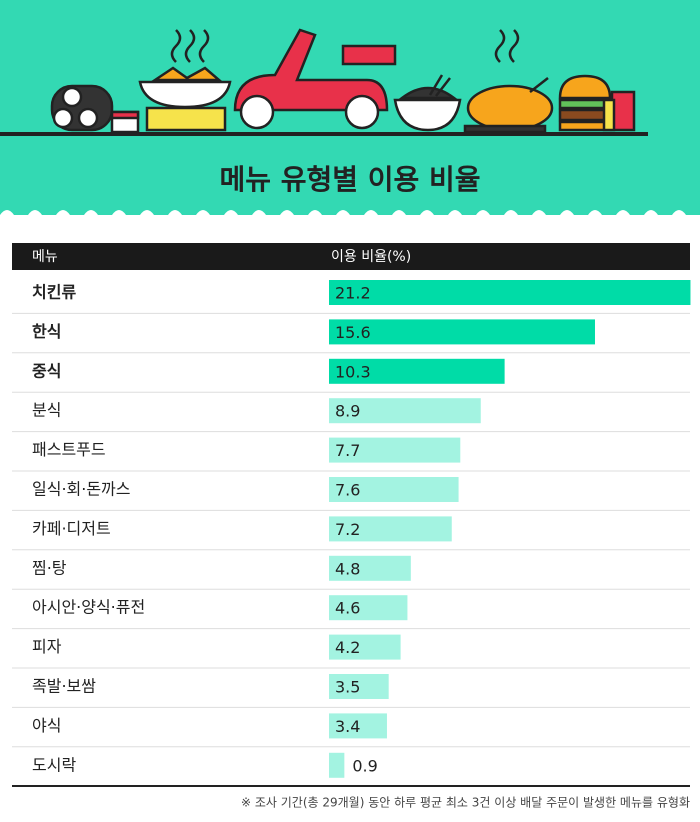 This screenshot has width=700, height=822. Describe the element at coordinates (88, 607) in the screenshot. I see `category-label: 아시안·양식·퓨전` at that location.